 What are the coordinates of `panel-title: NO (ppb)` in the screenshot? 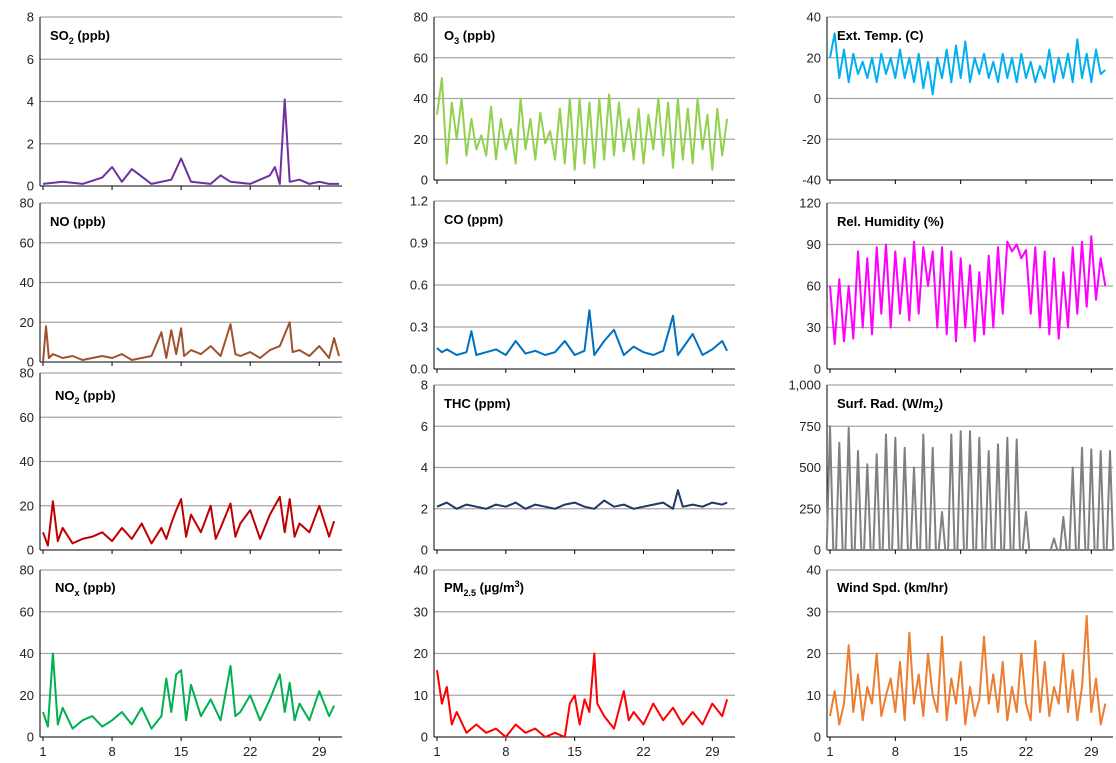 It's located at (78, 221).